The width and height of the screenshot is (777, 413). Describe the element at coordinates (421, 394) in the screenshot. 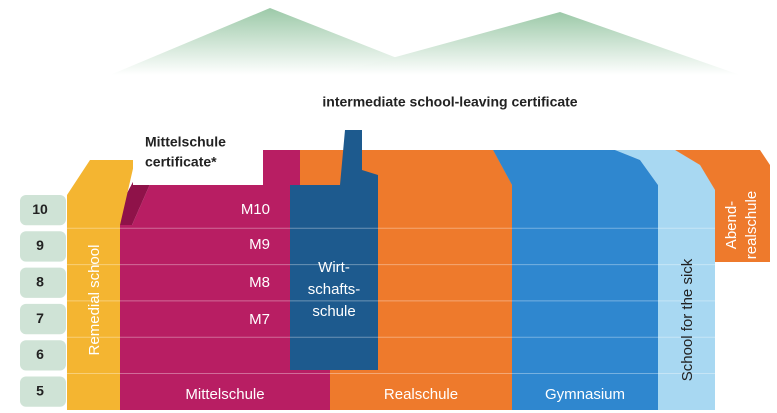

I see `realschule-label: Realschule` at that location.